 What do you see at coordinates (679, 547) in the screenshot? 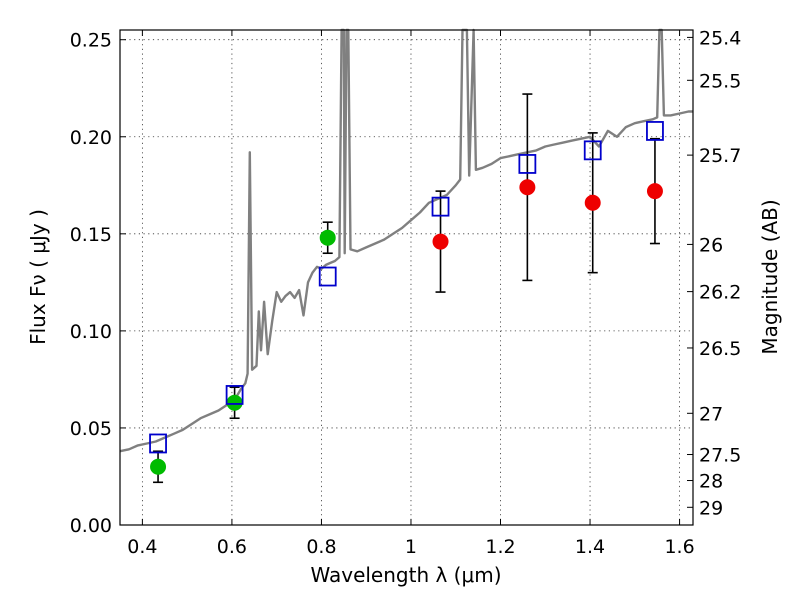
I see `x-tick-label: 1.6` at bounding box center [679, 547].